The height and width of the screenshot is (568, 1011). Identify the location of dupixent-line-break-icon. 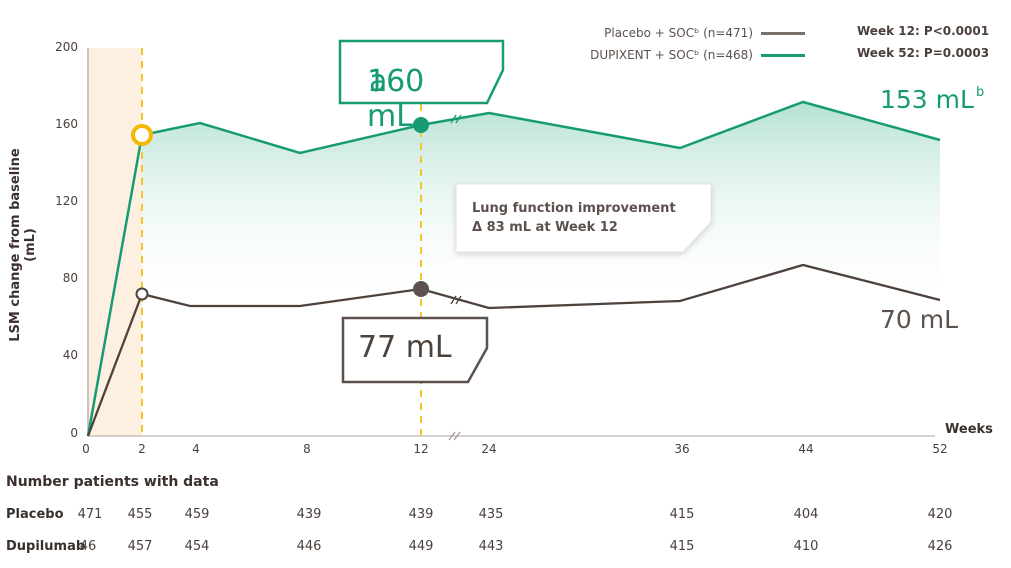
(456, 119).